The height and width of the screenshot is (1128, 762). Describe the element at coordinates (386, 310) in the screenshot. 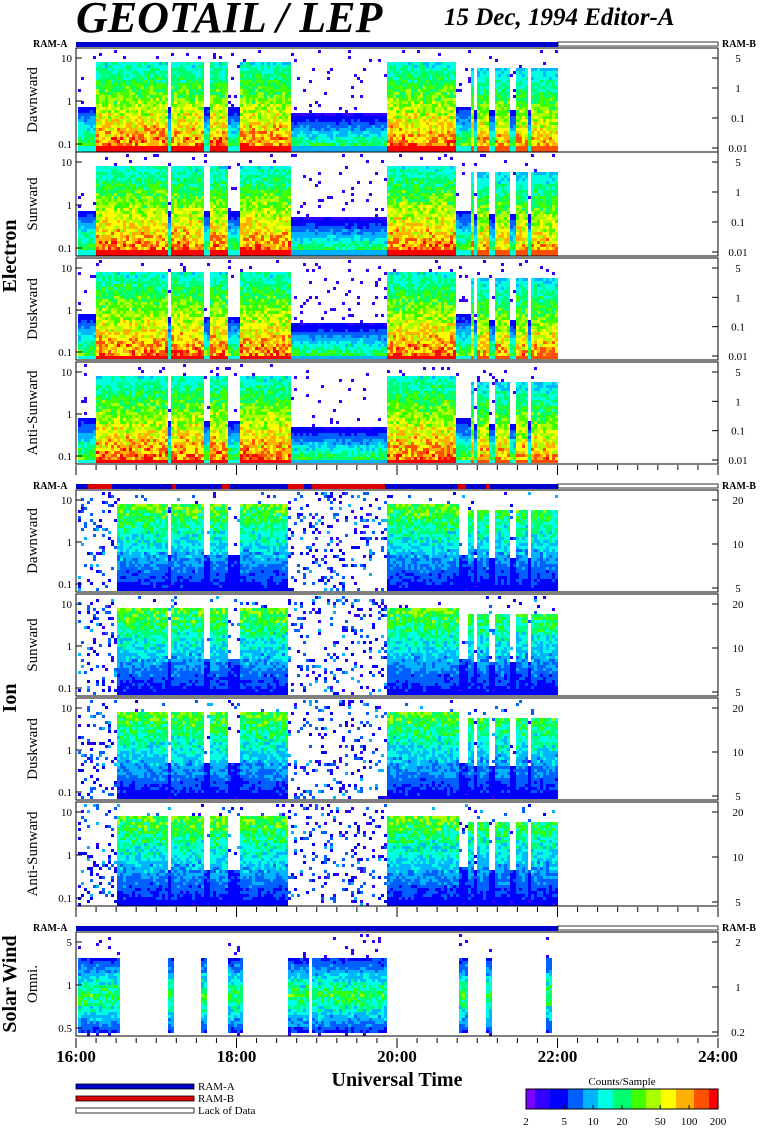

I see `panel-2: 10 1 0.1 5 1 0.1 0.01 Duskward` at that location.